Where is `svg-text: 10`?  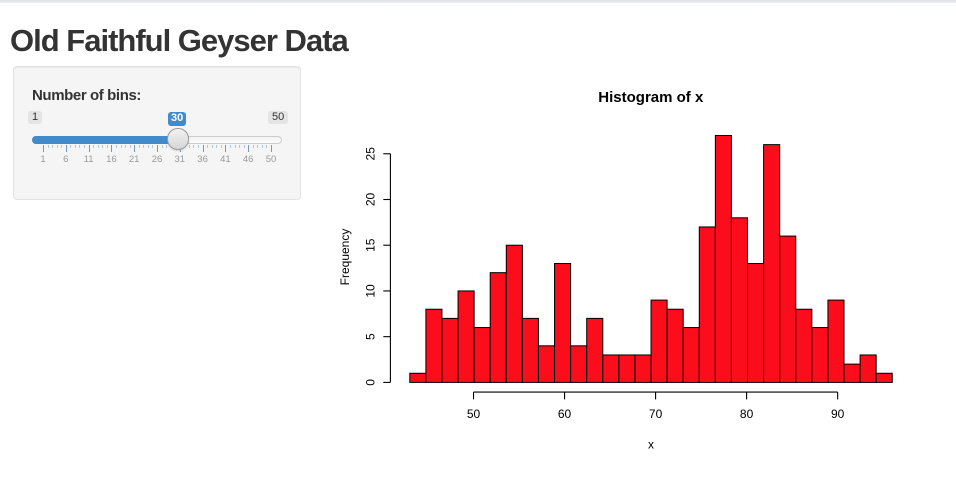
svg-text: 10 is located at coordinates (371, 291).